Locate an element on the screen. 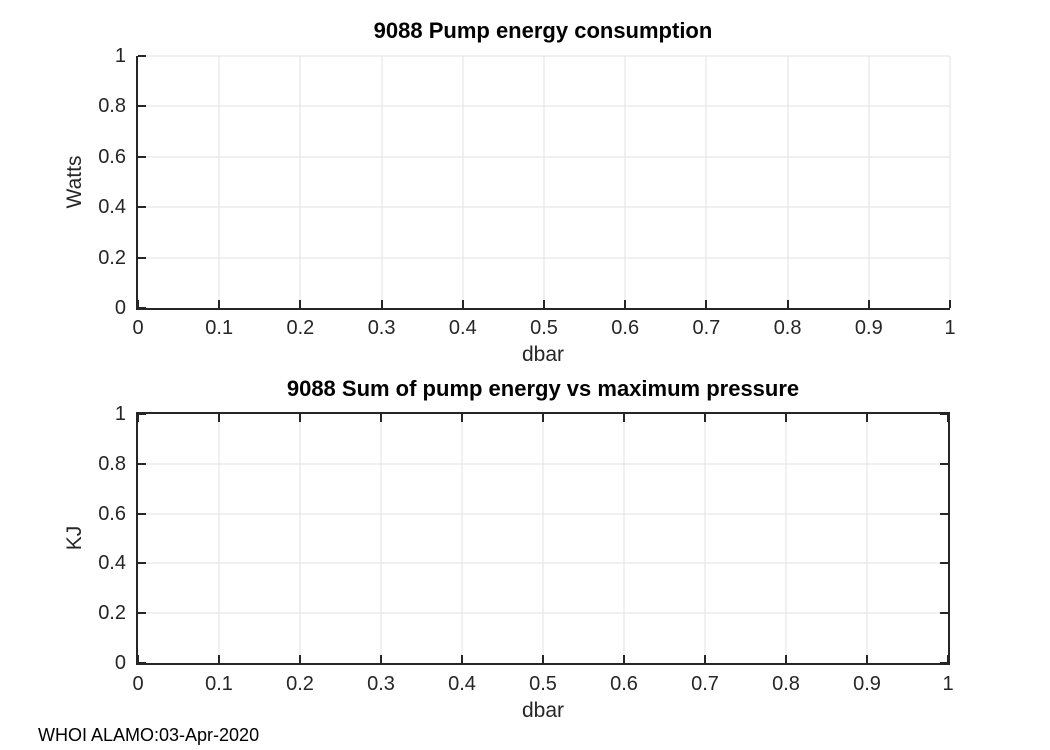 The width and height of the screenshot is (1050, 750). x-tick-label: 0.4 is located at coordinates (462, 328).